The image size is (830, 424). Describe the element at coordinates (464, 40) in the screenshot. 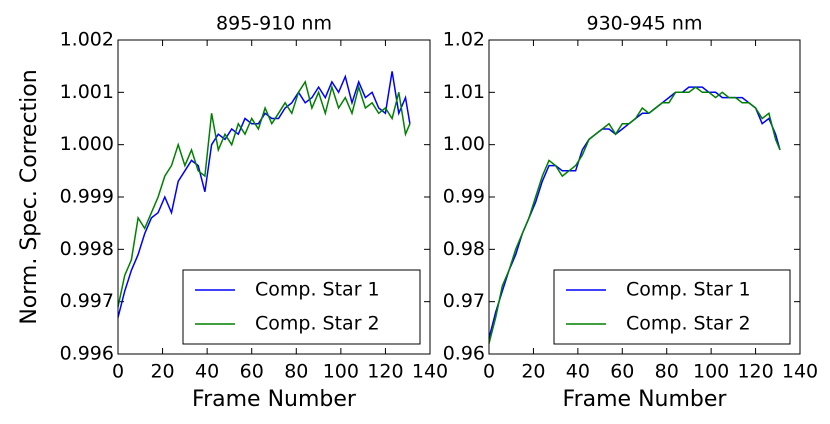

I see `y-tick-label: 1.02` at that location.